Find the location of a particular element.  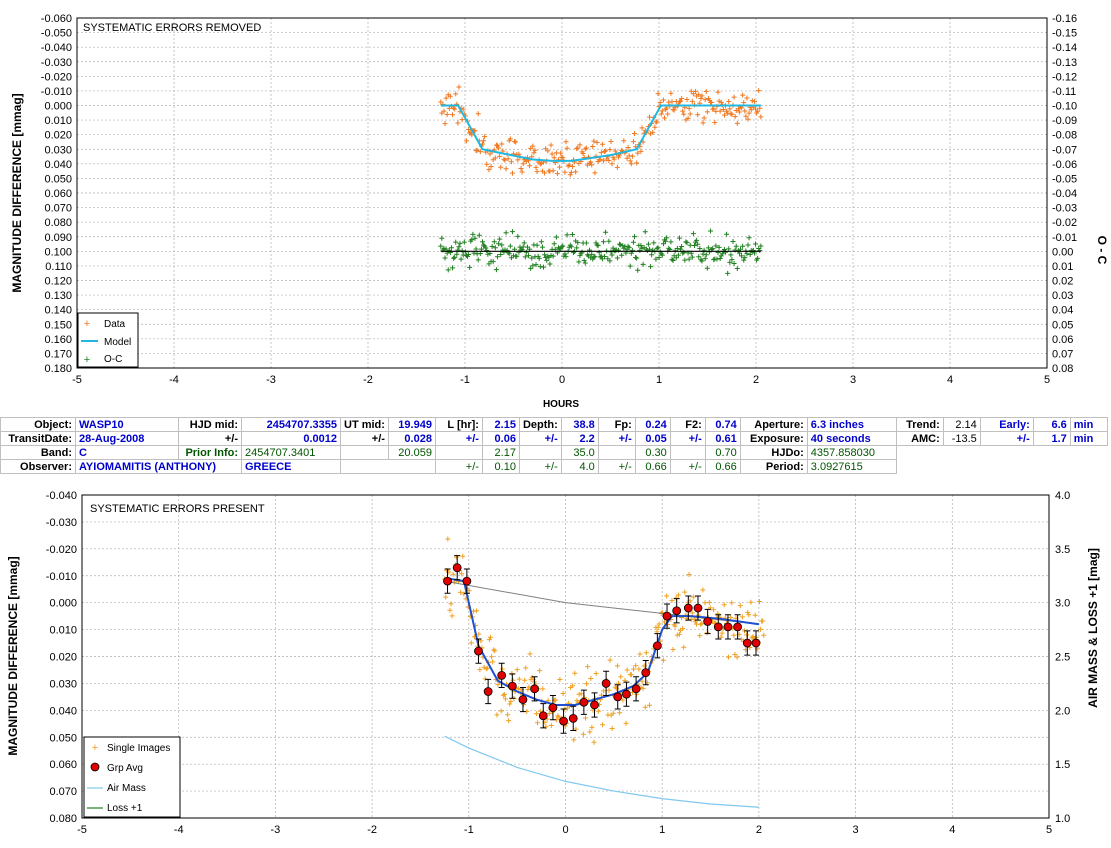

amc-value: -13.5 is located at coordinates (961, 438).